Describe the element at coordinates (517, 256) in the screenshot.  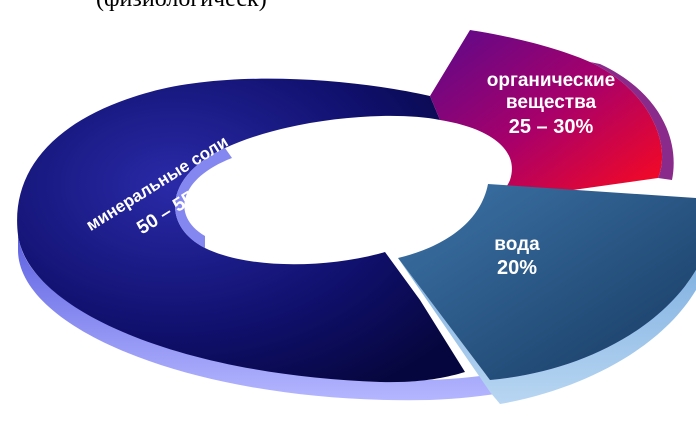
I see `label-water: вода 20%` at that location.